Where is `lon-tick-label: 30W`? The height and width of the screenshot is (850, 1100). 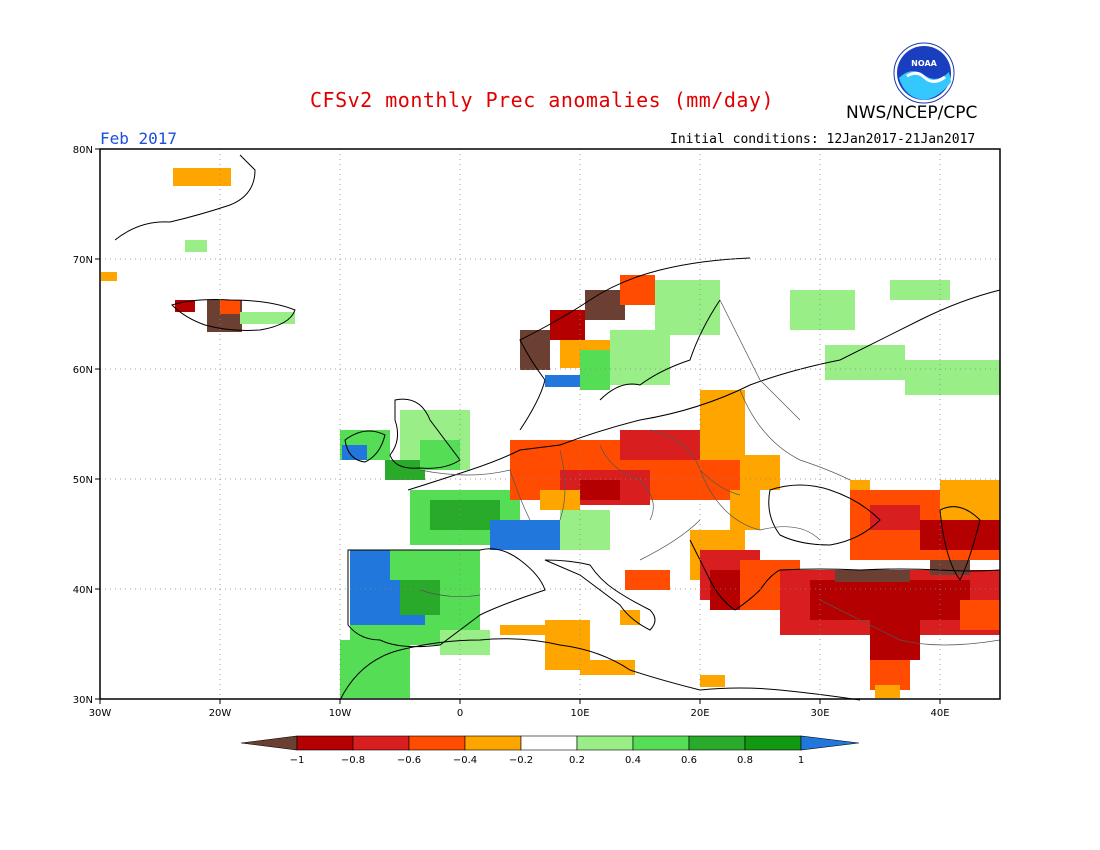 lon-tick-label: 30W is located at coordinates (100, 713).